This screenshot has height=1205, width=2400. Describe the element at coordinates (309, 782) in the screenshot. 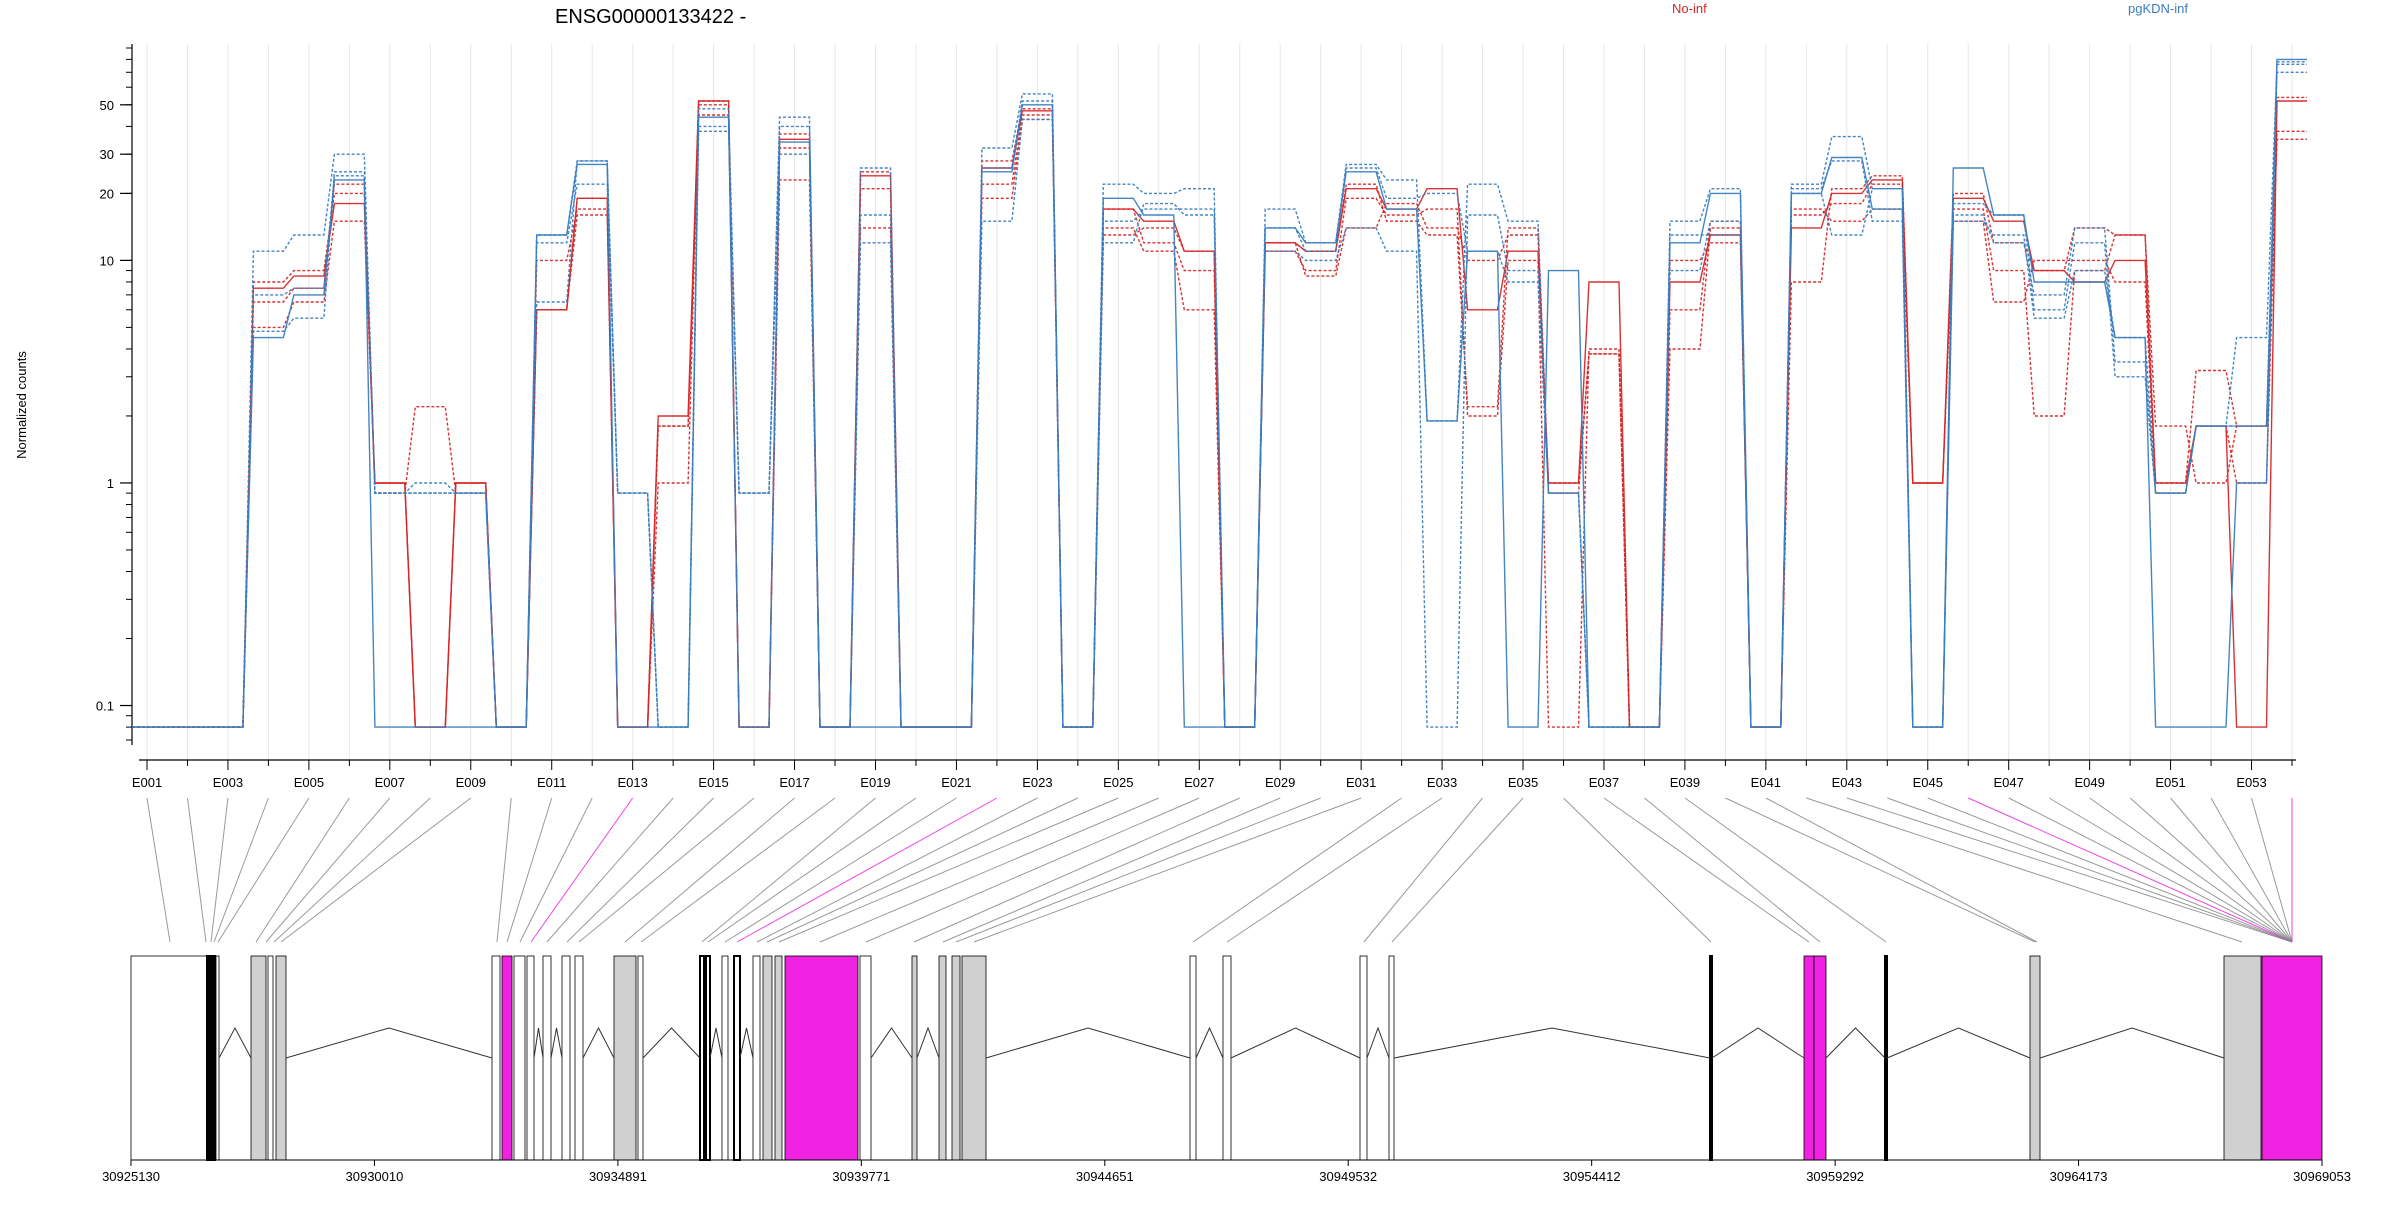

I see `x-tick-label: E005` at that location.